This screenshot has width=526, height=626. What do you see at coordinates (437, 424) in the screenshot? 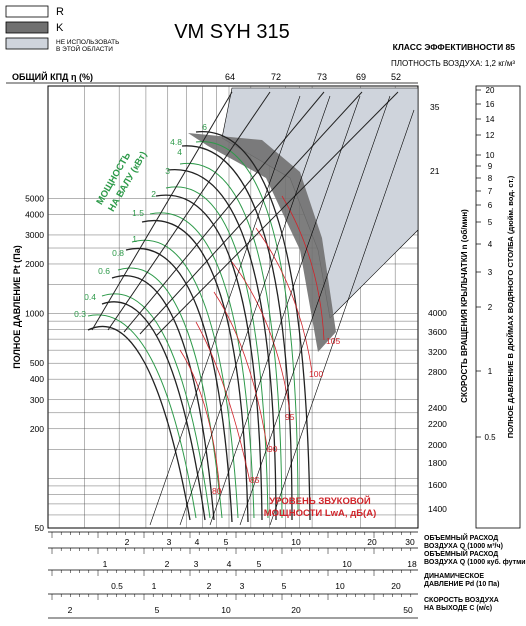
I see `rpm-tick-label: 2200` at bounding box center [437, 424].